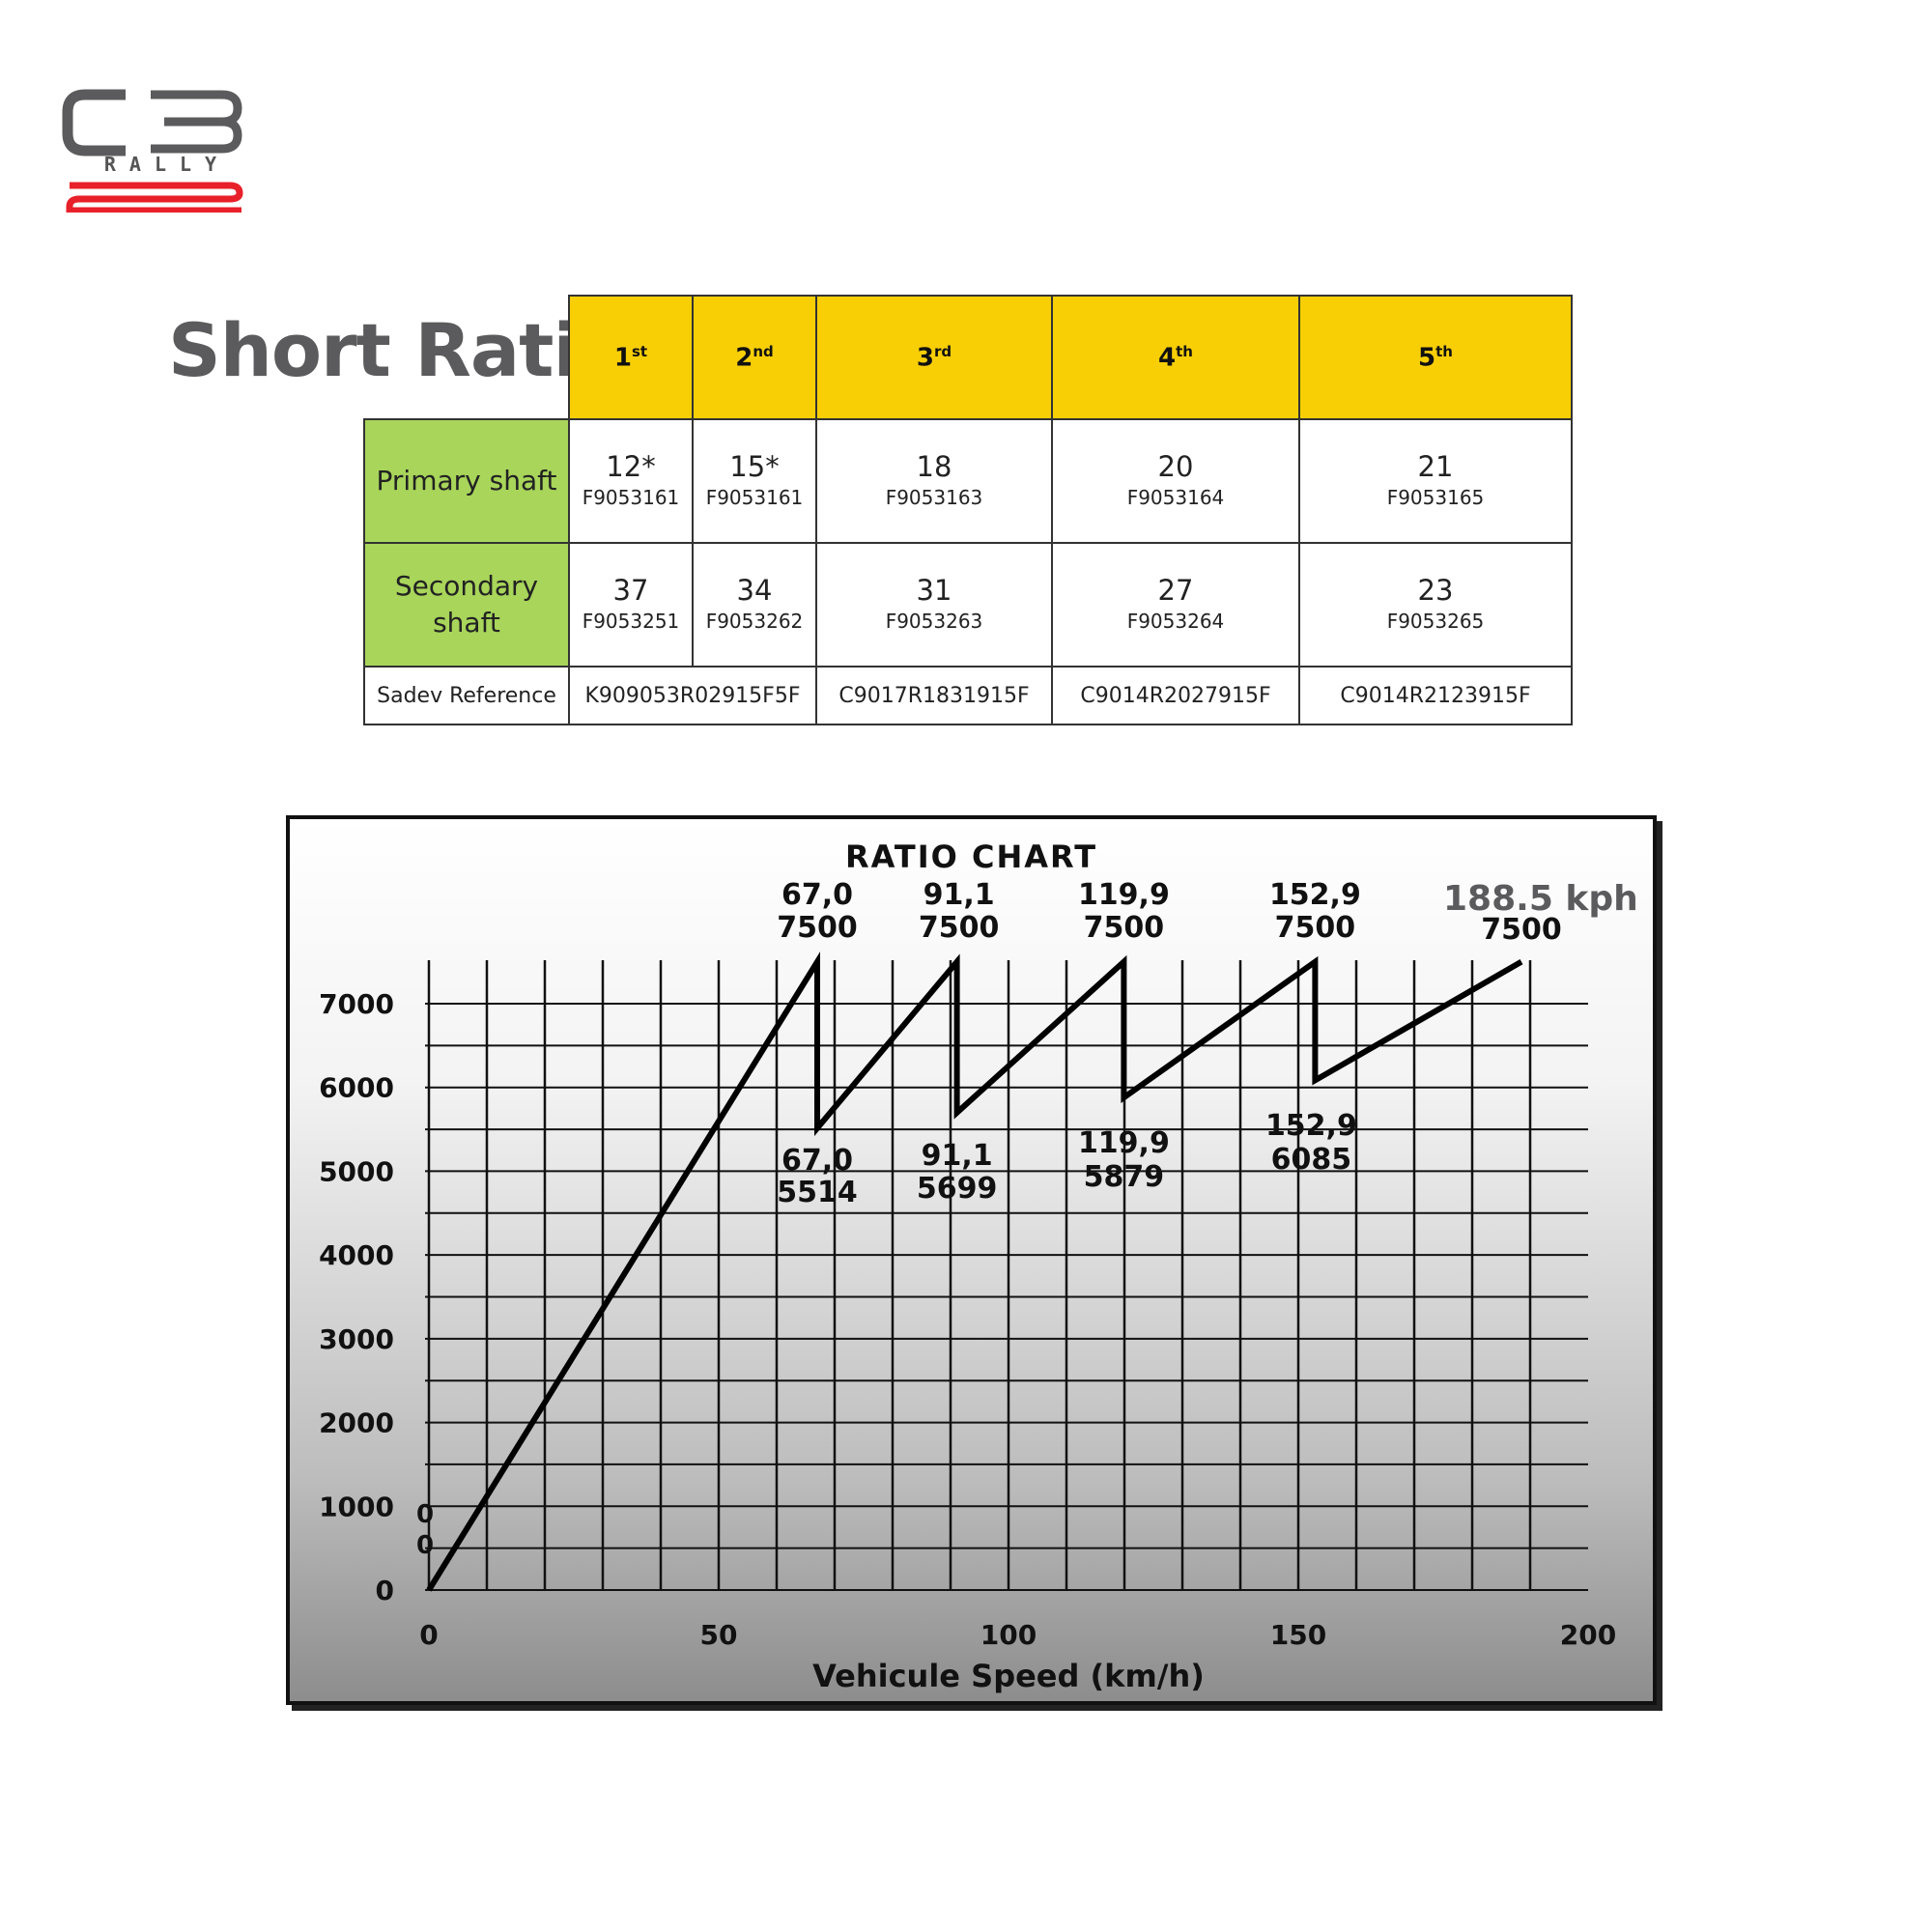  What do you see at coordinates (466, 357) in the screenshot?
I see `table-corner` at bounding box center [466, 357].